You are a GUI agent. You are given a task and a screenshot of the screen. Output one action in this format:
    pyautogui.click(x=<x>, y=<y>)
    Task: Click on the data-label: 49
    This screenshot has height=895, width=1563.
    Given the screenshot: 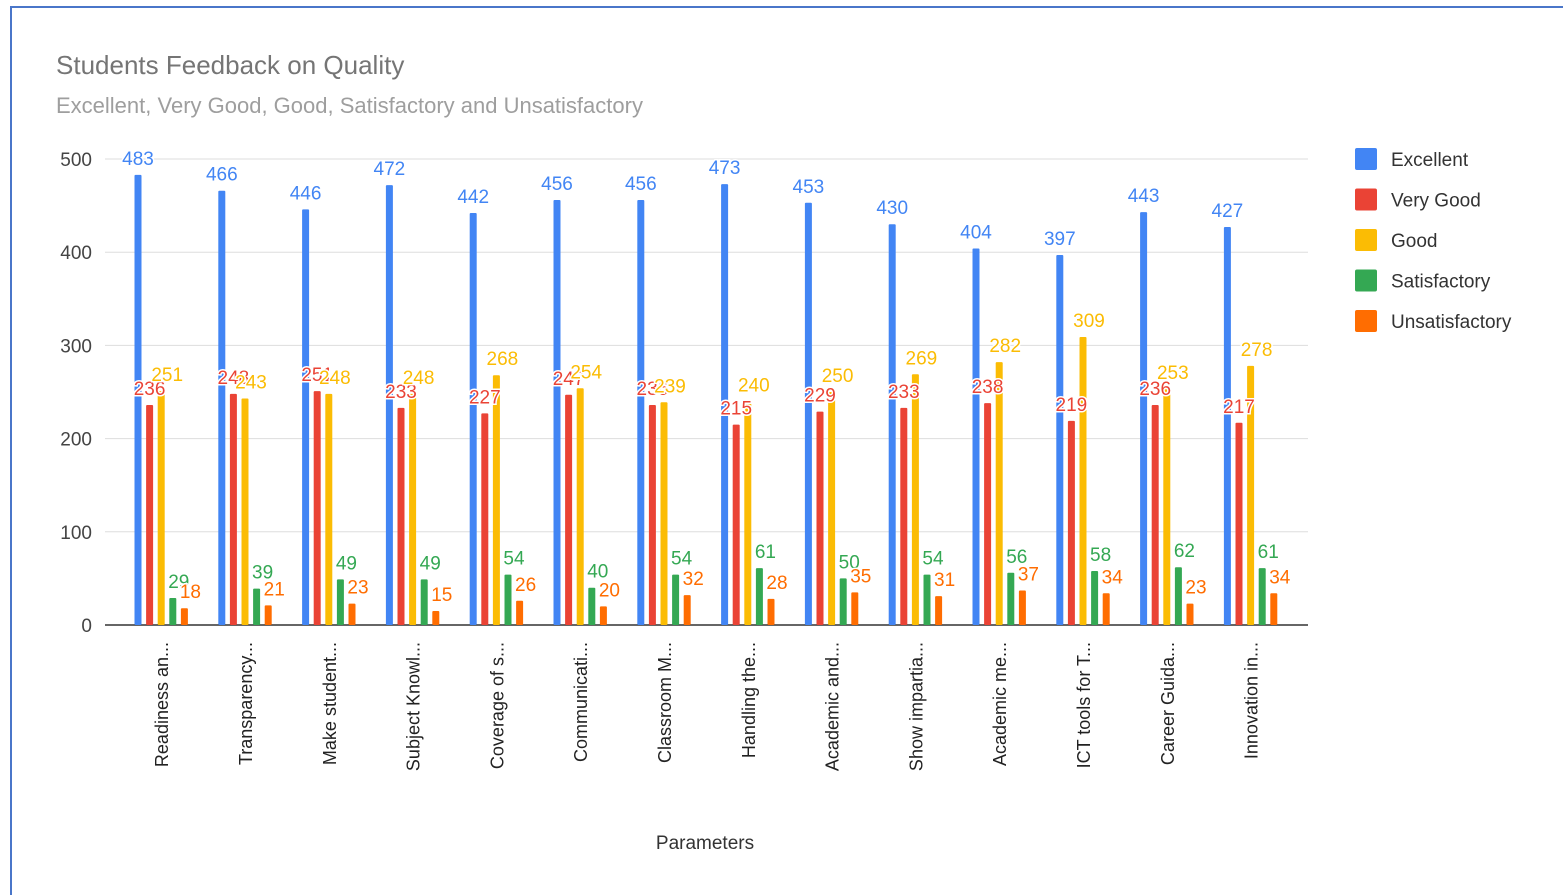 What is the action you would take?
    pyautogui.click(x=430, y=563)
    